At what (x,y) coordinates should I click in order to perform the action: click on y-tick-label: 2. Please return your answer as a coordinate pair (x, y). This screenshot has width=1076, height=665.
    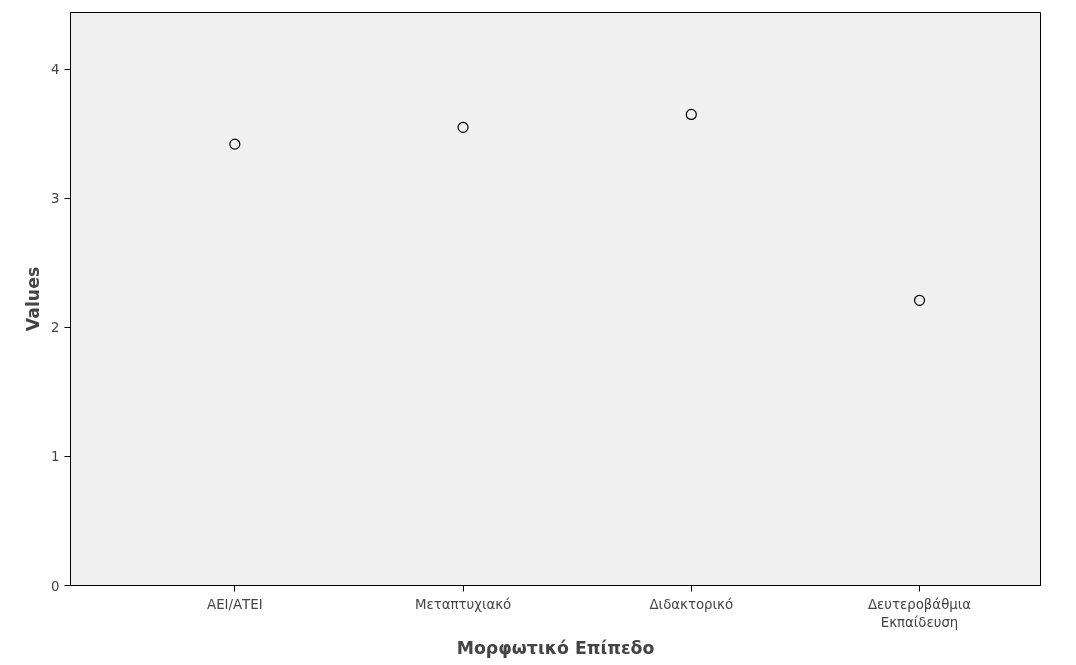
    Looking at the image, I should click on (55, 328).